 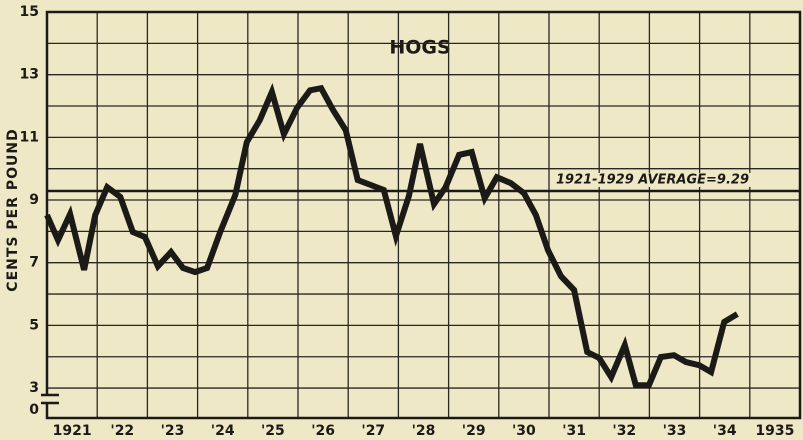 What do you see at coordinates (29, 12) in the screenshot?
I see `y-tick-label: 15` at bounding box center [29, 12].